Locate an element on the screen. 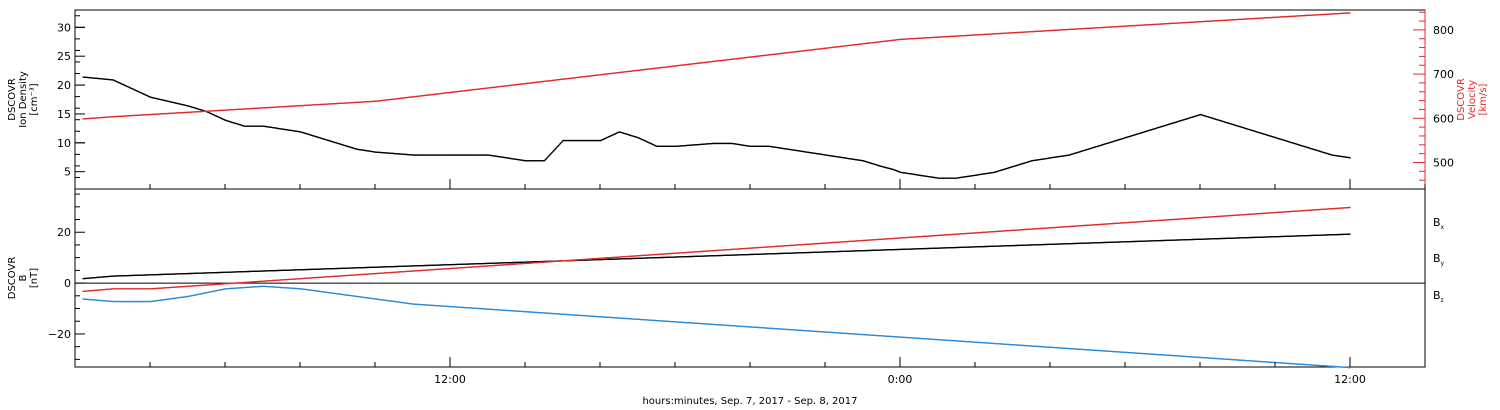  b-tick-label: 0 is located at coordinates (67, 283).